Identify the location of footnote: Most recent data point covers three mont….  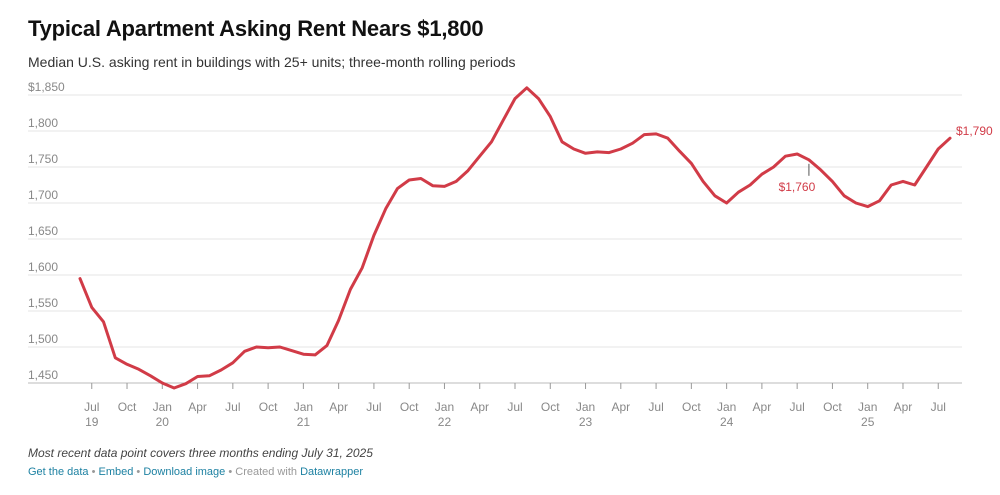
(200, 453).